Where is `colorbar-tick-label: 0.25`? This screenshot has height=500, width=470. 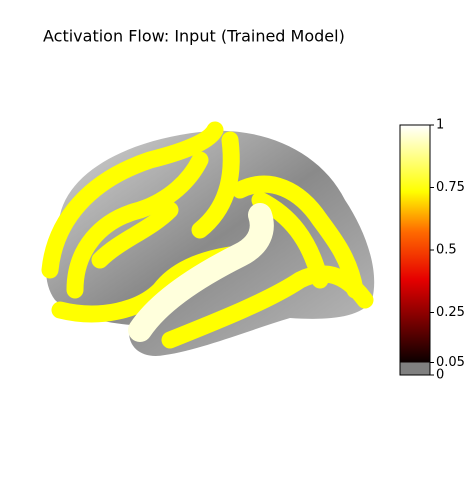 colorbar-tick-label: 0.25 is located at coordinates (450, 312).